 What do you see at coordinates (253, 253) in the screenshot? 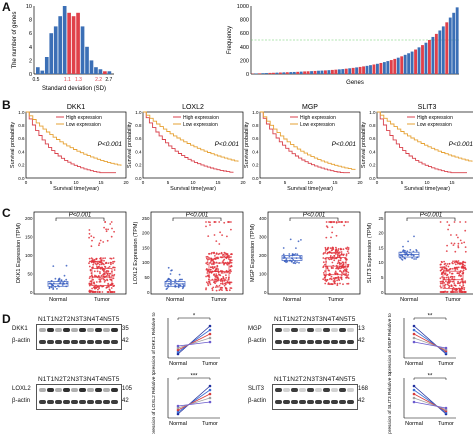
I see `y-axis-label: MGP Expression (TPM)` at bounding box center [253, 253].